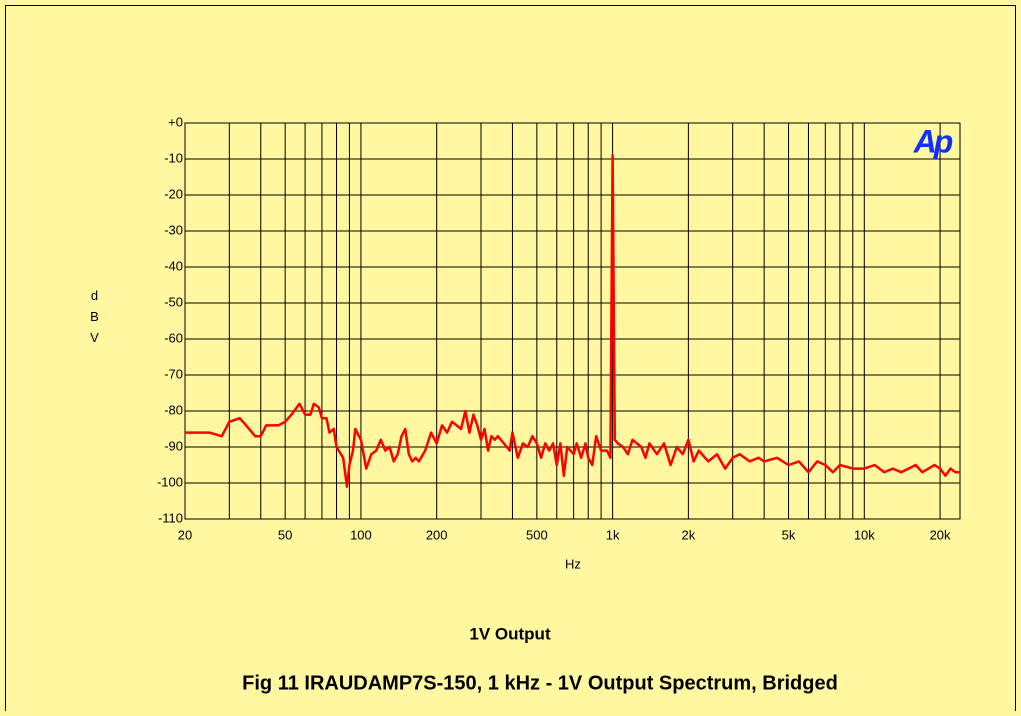 The image size is (1021, 716). Describe the element at coordinates (933, 141) in the screenshot. I see `logo: Ap` at that location.